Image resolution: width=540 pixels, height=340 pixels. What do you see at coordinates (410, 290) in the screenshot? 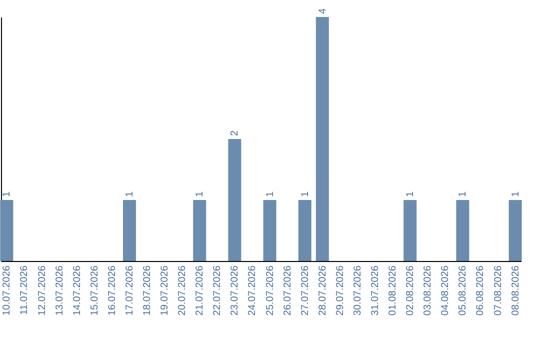
I see `x-tick-label: 02.08.2026` at bounding box center [410, 290].